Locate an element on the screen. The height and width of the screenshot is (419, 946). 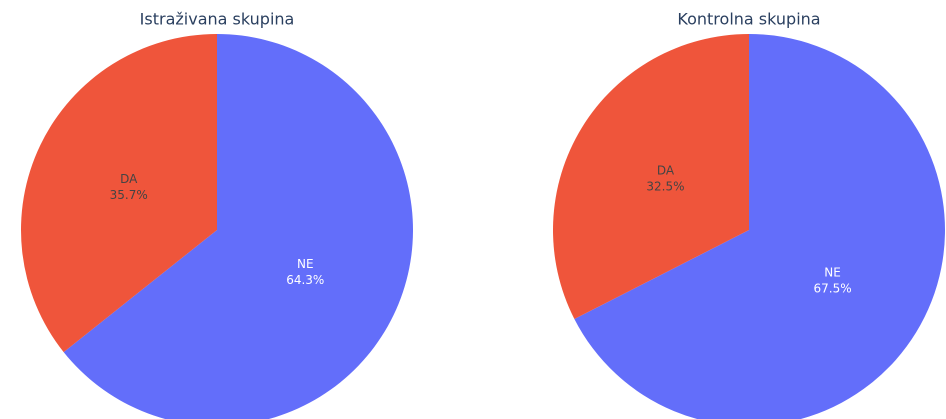
slice-value-label: 64.3% is located at coordinates (305, 280).